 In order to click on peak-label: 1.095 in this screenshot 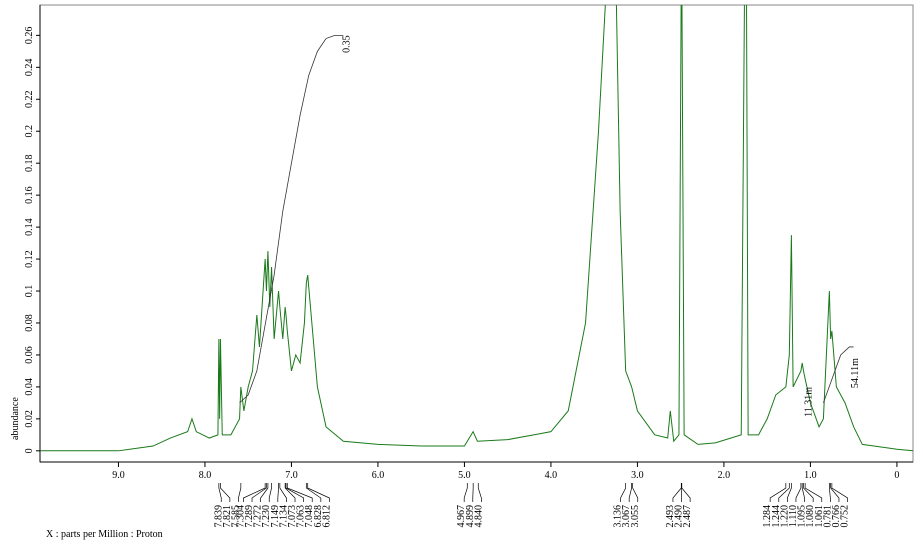, I will do `click(802, 516)`.